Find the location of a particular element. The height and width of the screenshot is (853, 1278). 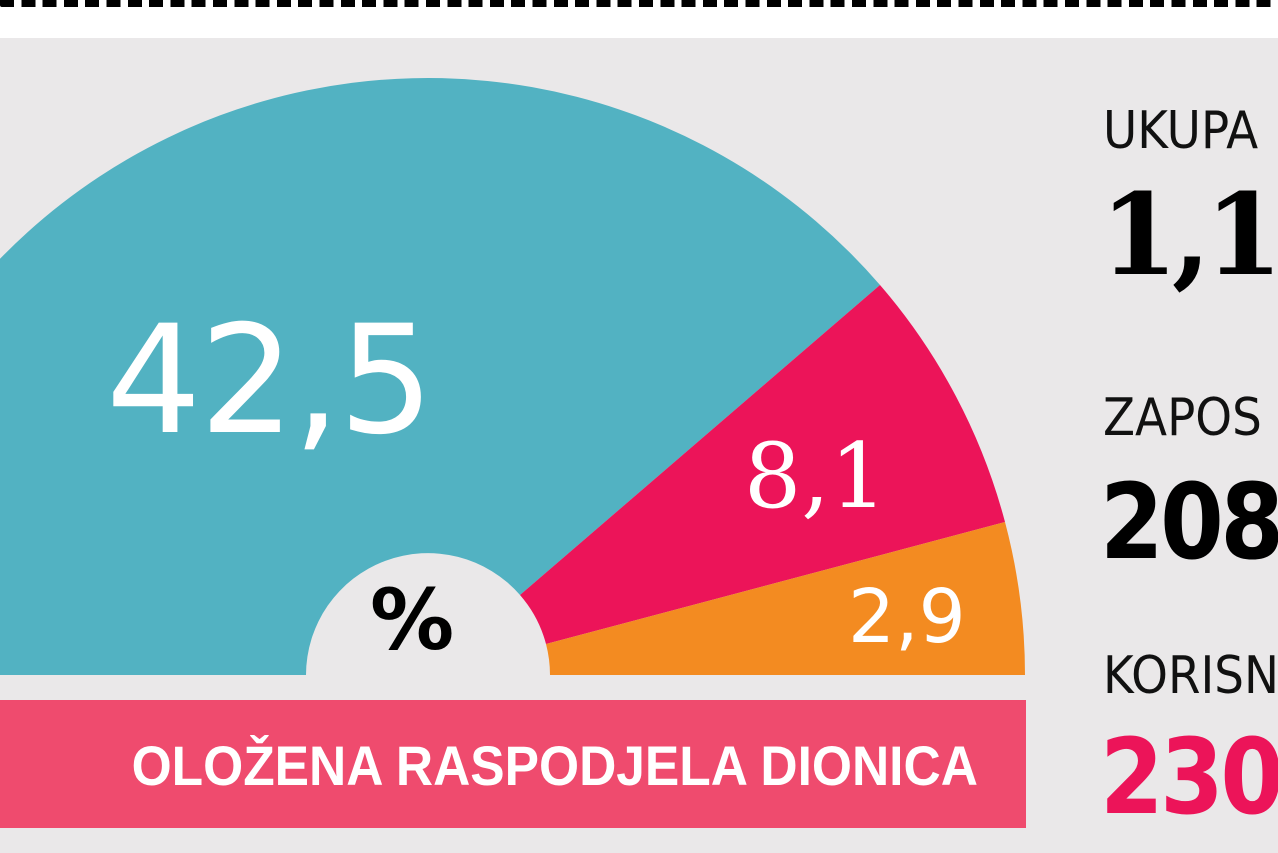

top-white-band is located at coordinates (639, 19).